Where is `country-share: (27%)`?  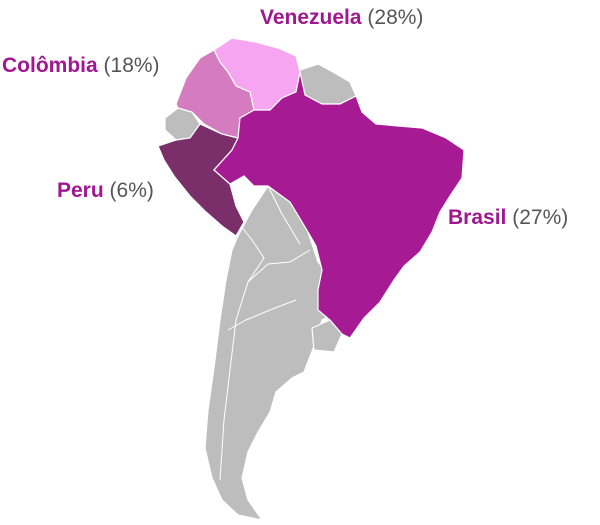
country-share: (27%) is located at coordinates (540, 217).